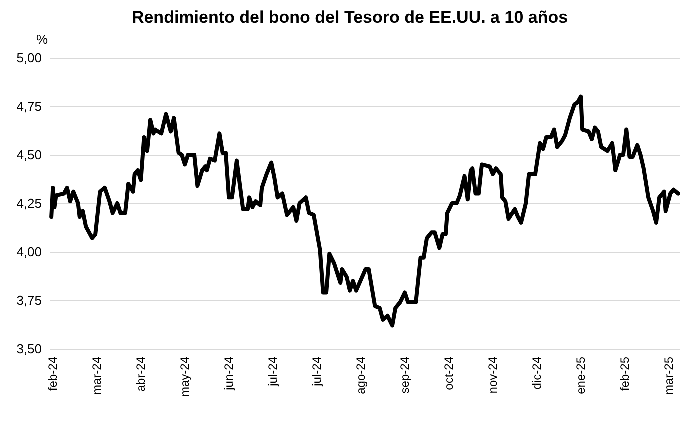 This screenshot has height=424, width=700. Describe the element at coordinates (405, 375) in the screenshot. I see `x-tick-label: sep-24` at that location.